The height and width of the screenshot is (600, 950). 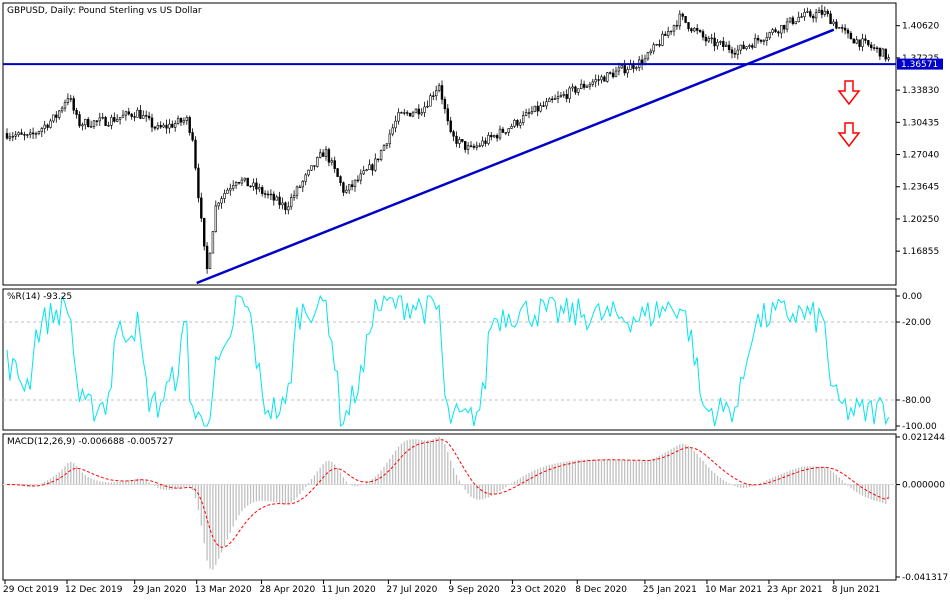 I want to click on macd-tick-label: 0.000000, so click(x=923, y=486).